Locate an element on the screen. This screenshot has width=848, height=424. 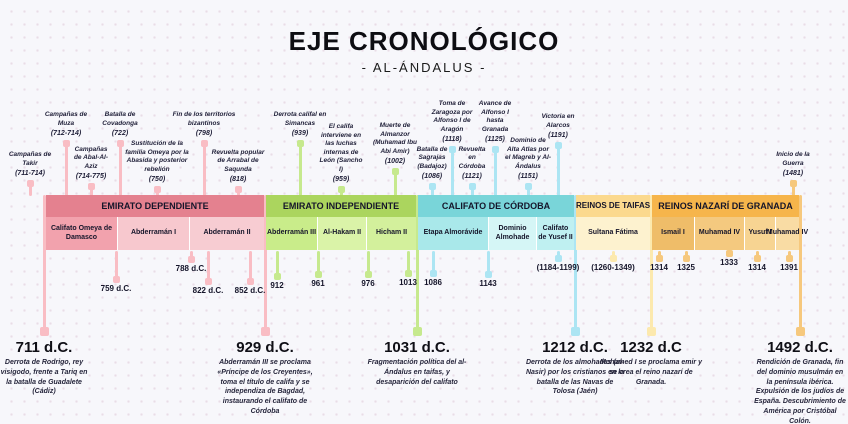
event-annotation: Campañas de Takir (711-714) is located at coordinates (30, 164).